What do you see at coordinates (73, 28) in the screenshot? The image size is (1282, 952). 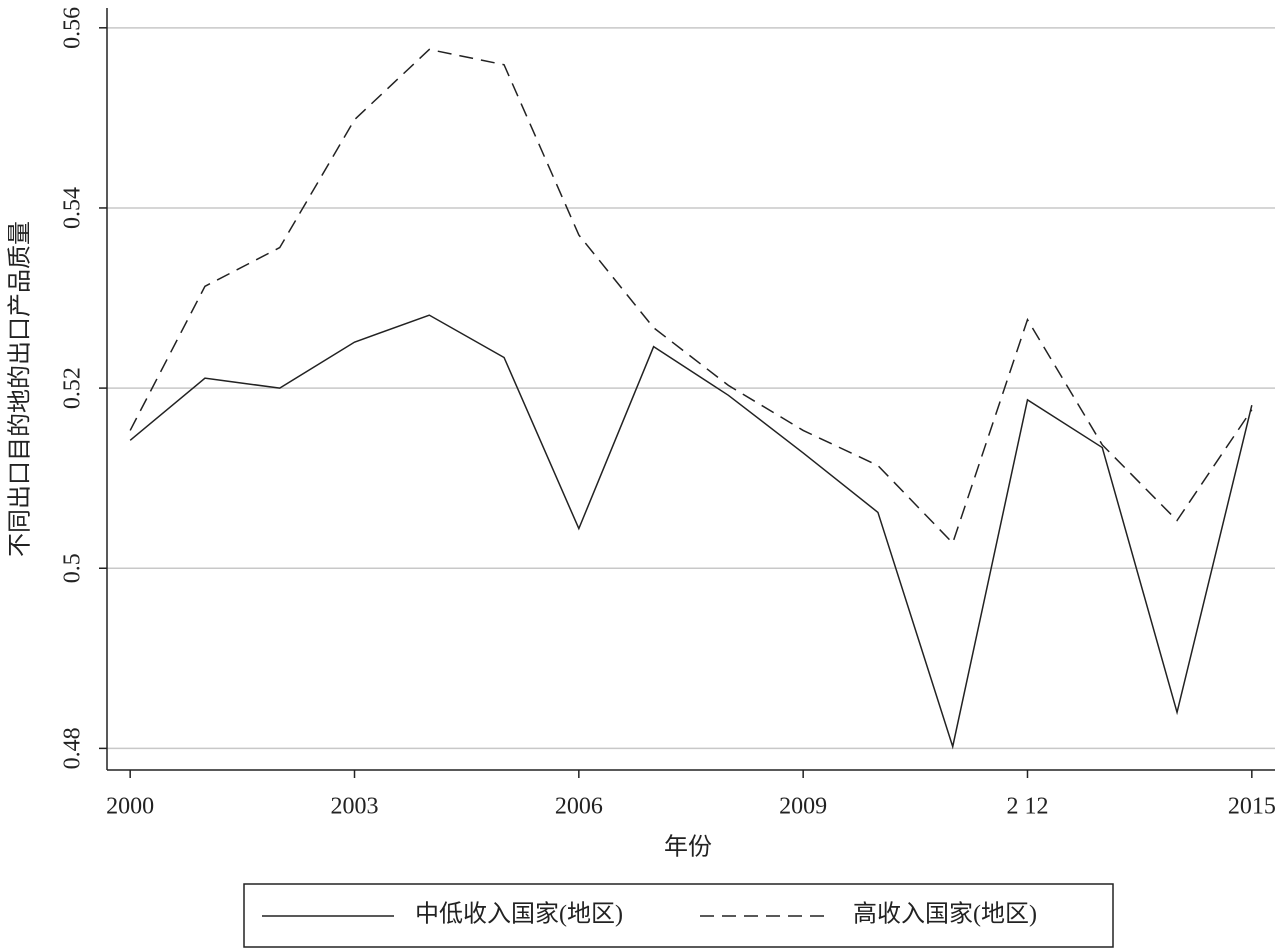 I see `y-tick-label: 0.56` at bounding box center [73, 28].